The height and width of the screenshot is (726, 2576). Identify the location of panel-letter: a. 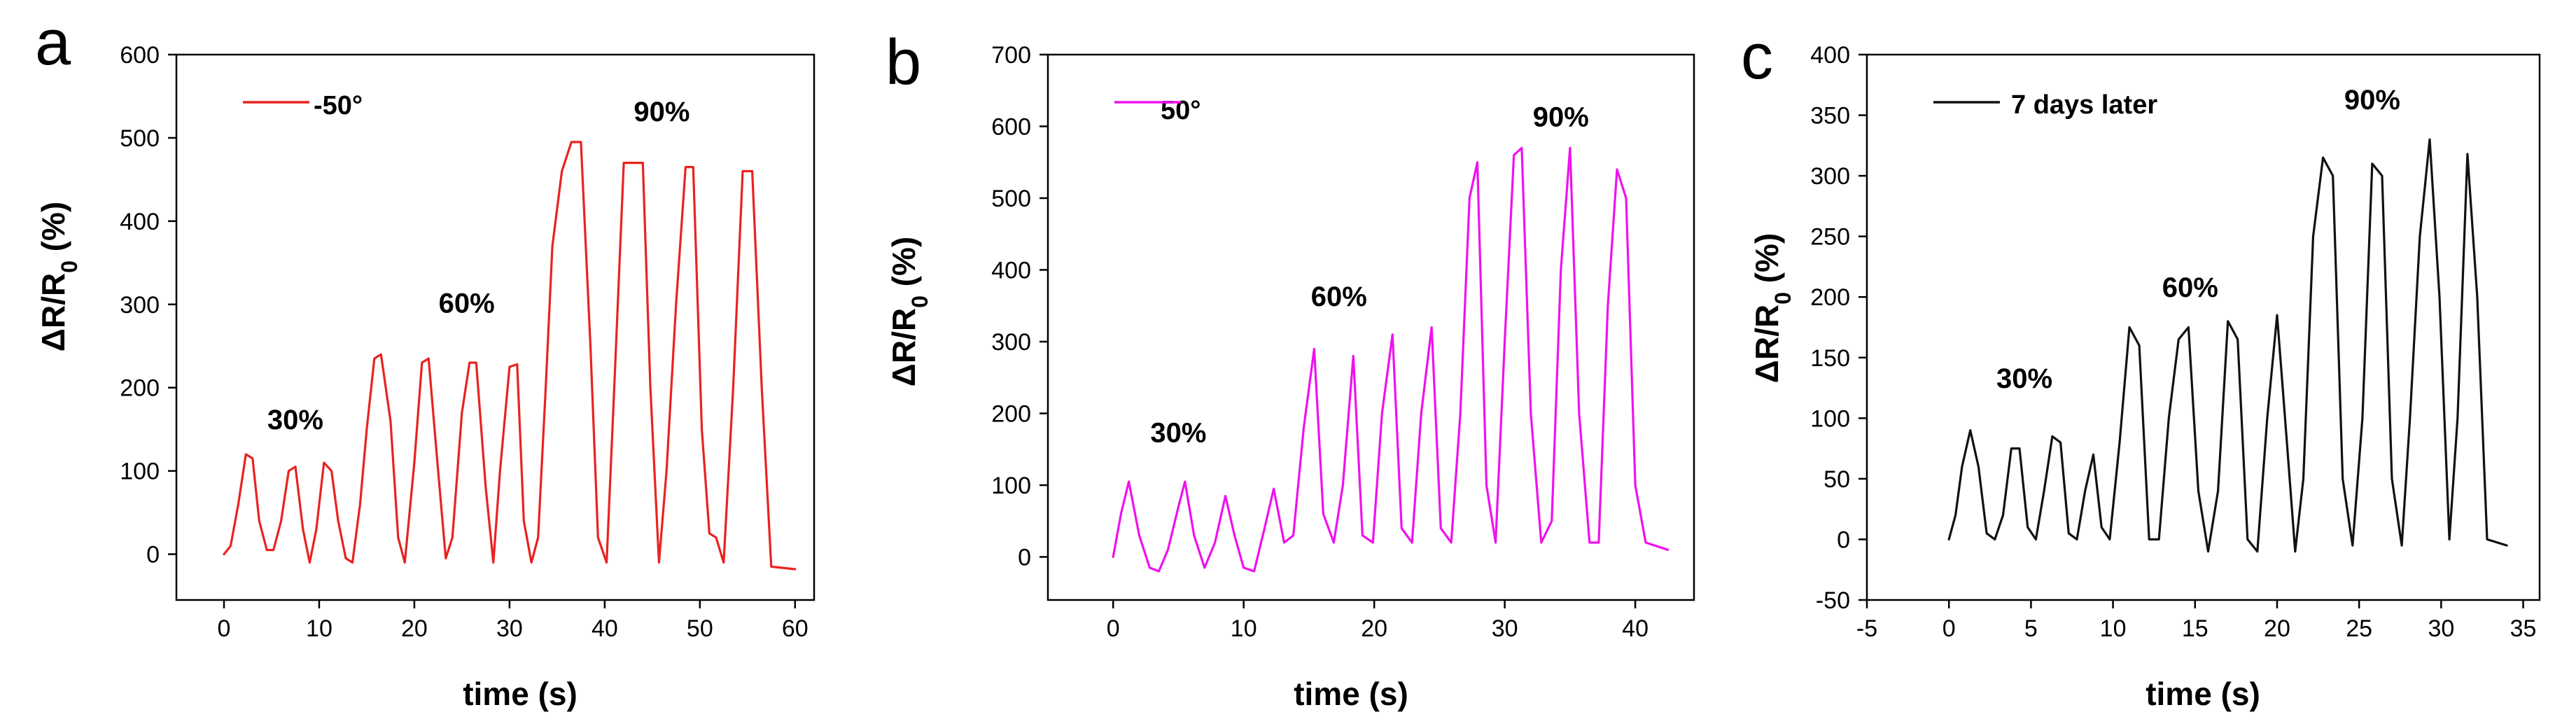
(53, 42).